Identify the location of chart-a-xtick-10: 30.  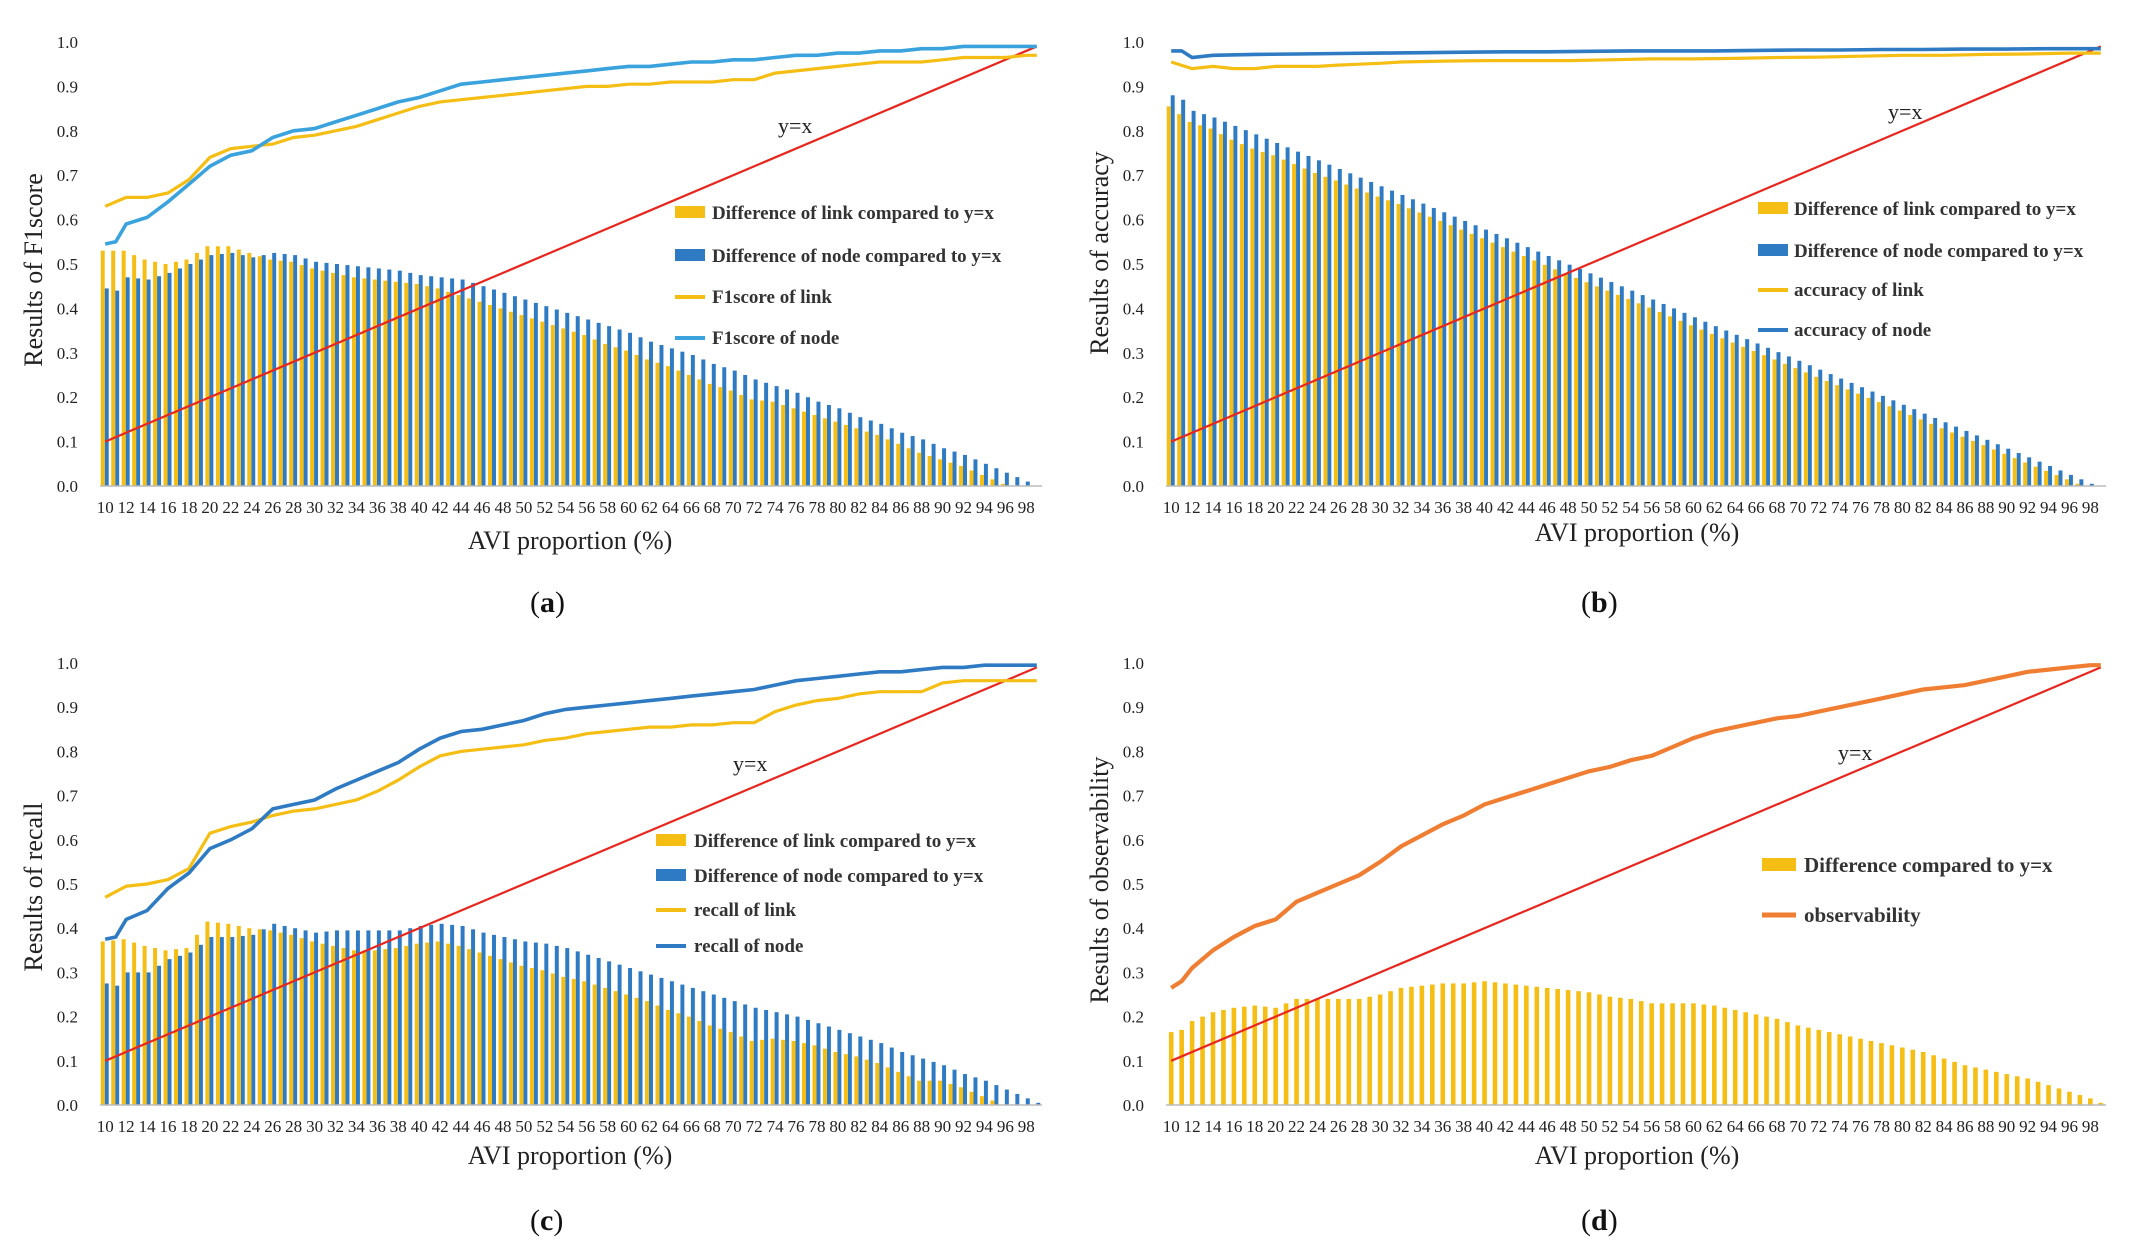
(314, 507).